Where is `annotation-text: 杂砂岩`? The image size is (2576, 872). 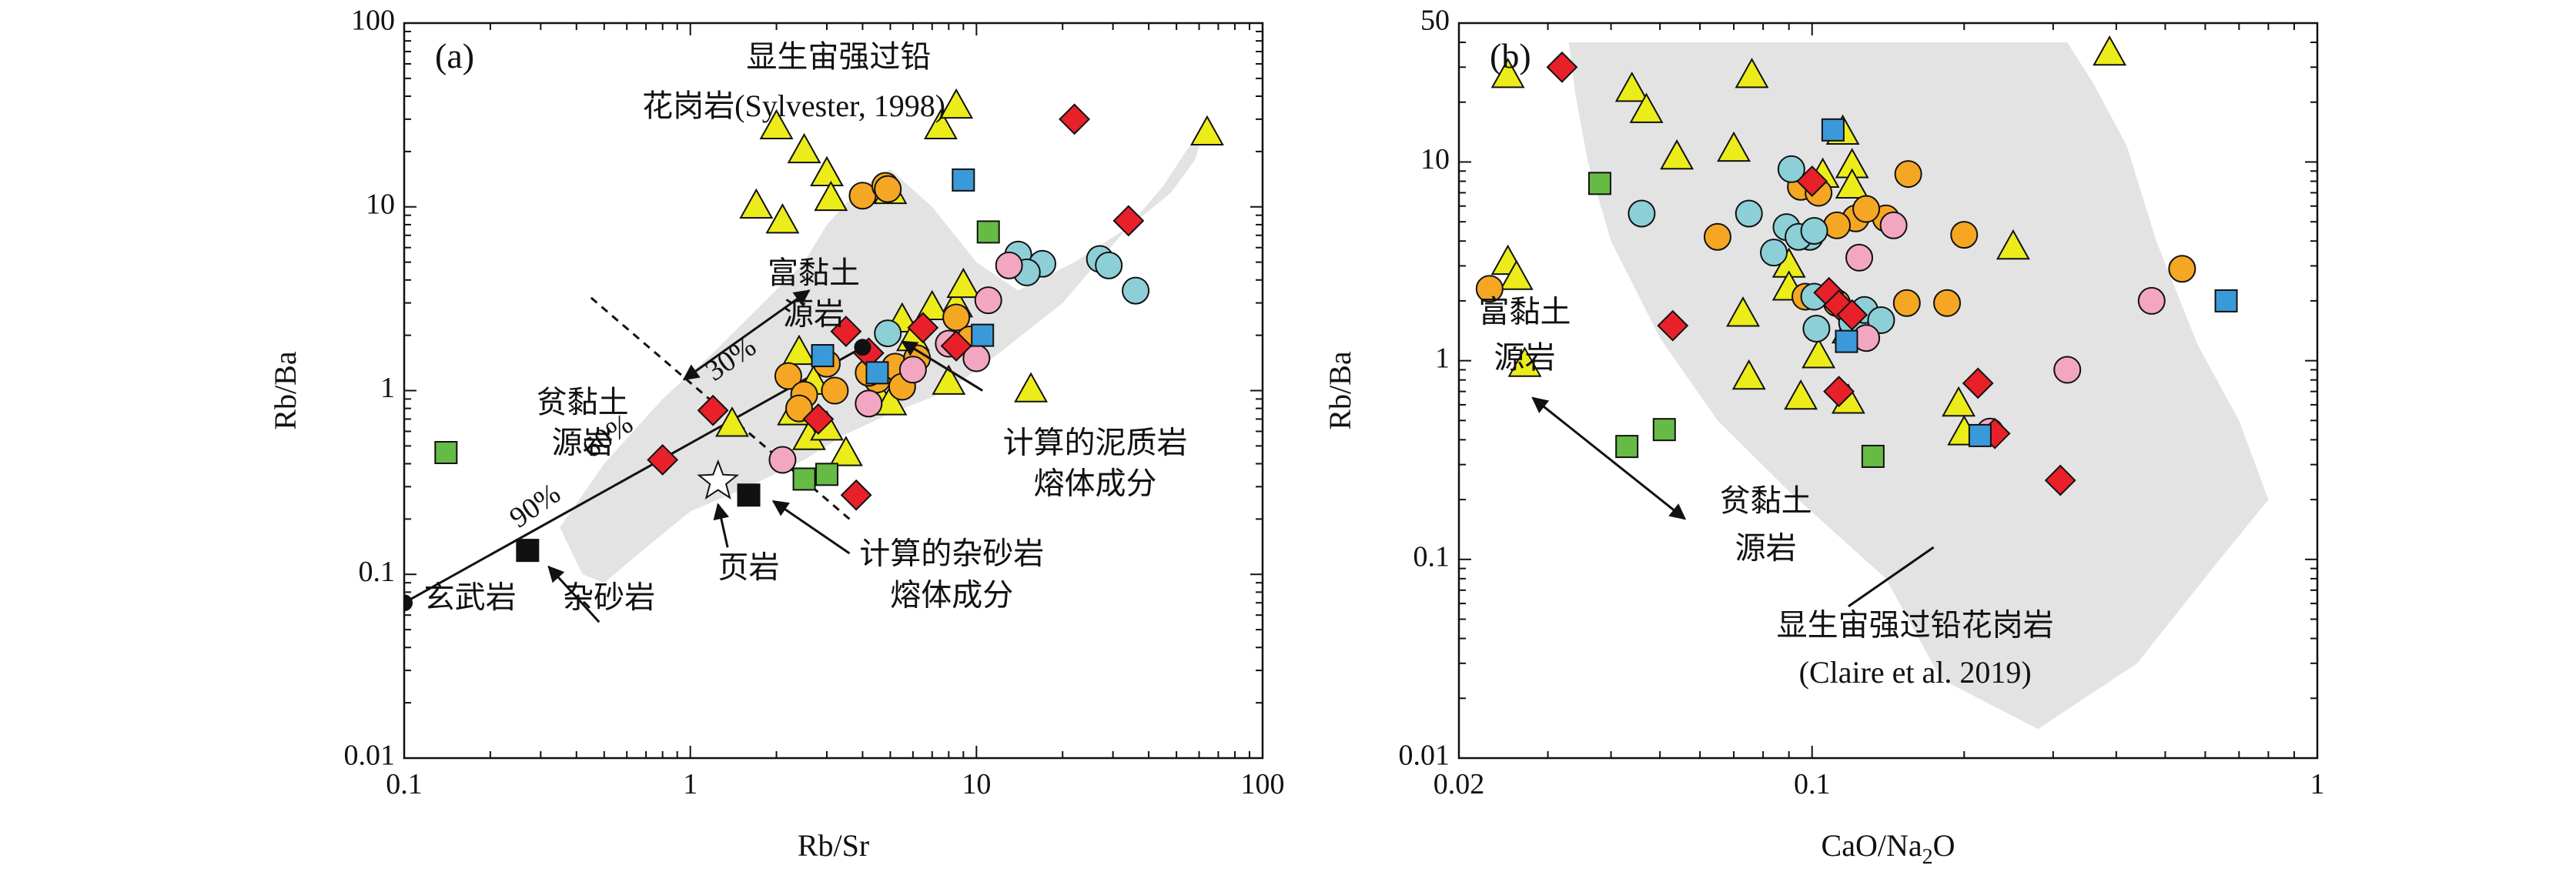 annotation-text: 杂砂岩 is located at coordinates (609, 597).